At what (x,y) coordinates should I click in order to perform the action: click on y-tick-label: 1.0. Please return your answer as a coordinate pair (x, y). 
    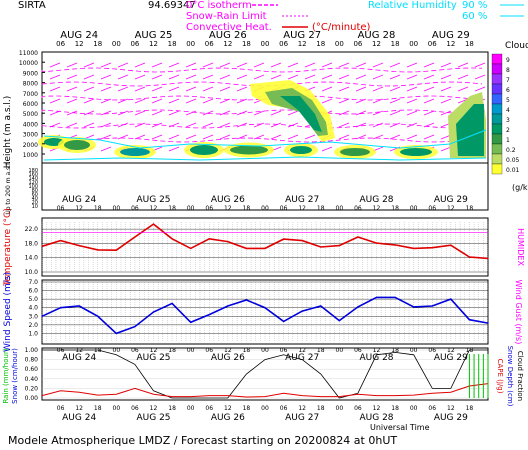
    Looking at the image, I should click on (33, 333).